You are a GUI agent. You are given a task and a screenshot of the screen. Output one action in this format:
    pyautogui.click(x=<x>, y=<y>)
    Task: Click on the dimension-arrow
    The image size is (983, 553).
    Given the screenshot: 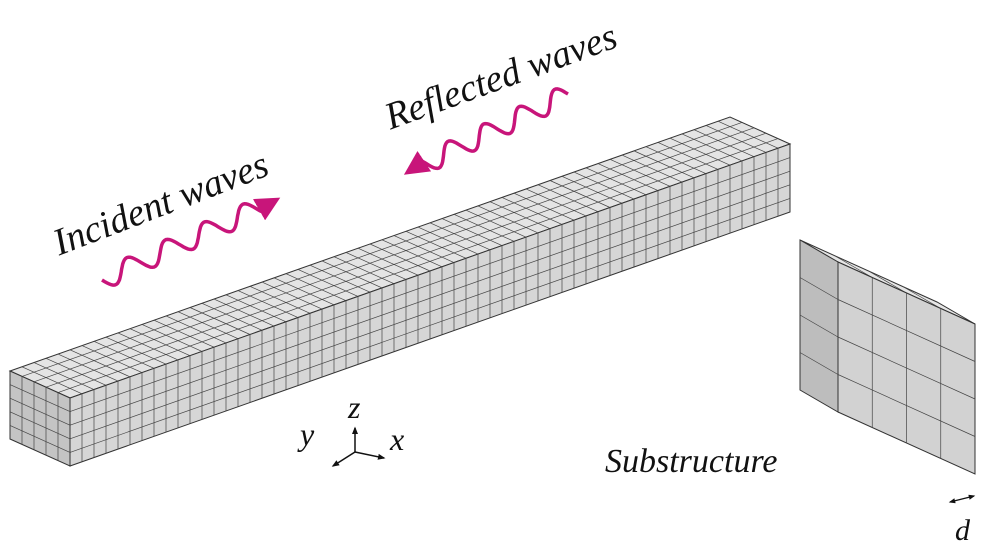 What is the action you would take?
    pyautogui.click(x=962, y=499)
    